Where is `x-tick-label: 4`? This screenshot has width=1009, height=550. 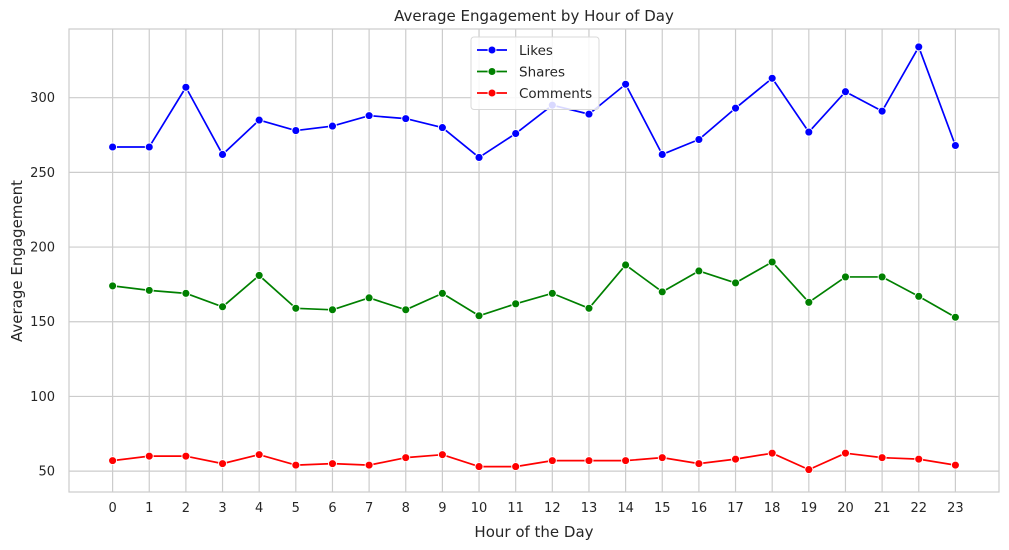
x-tick-label: 4 is located at coordinates (259, 508).